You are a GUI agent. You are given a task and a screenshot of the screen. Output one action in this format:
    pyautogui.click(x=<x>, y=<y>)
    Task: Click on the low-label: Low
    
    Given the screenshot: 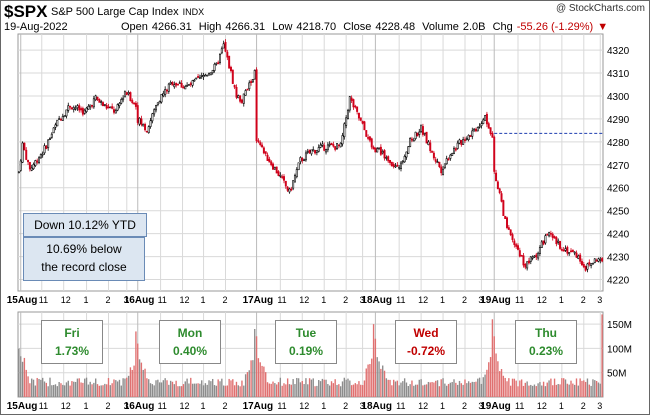 What is the action you would take?
    pyautogui.click(x=282, y=27)
    